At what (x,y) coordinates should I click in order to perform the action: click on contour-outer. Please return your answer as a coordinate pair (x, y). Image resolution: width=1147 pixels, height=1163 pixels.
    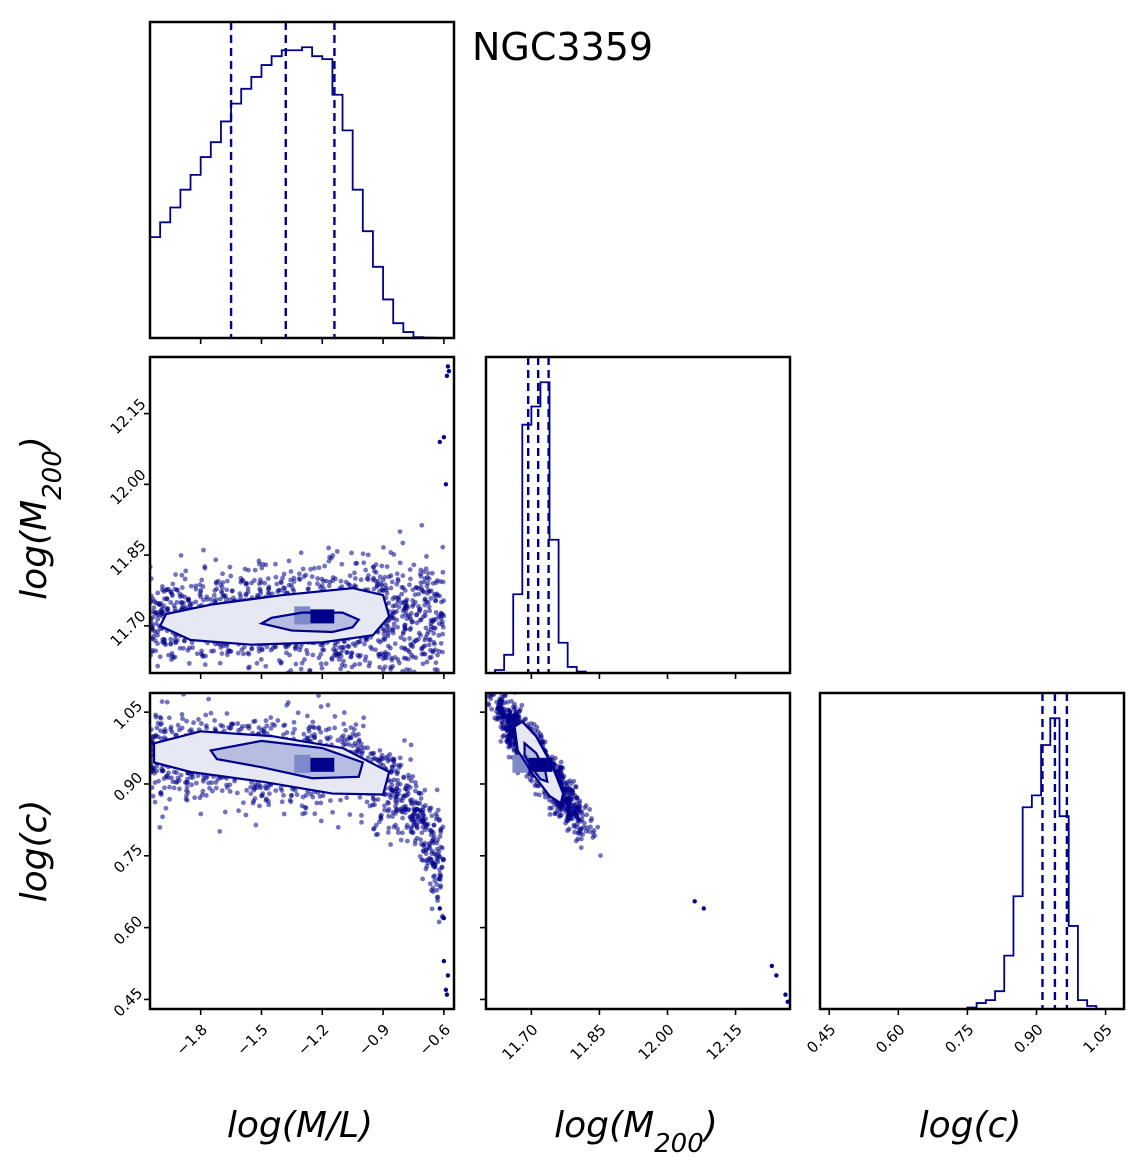
    Looking at the image, I should click on (539, 762).